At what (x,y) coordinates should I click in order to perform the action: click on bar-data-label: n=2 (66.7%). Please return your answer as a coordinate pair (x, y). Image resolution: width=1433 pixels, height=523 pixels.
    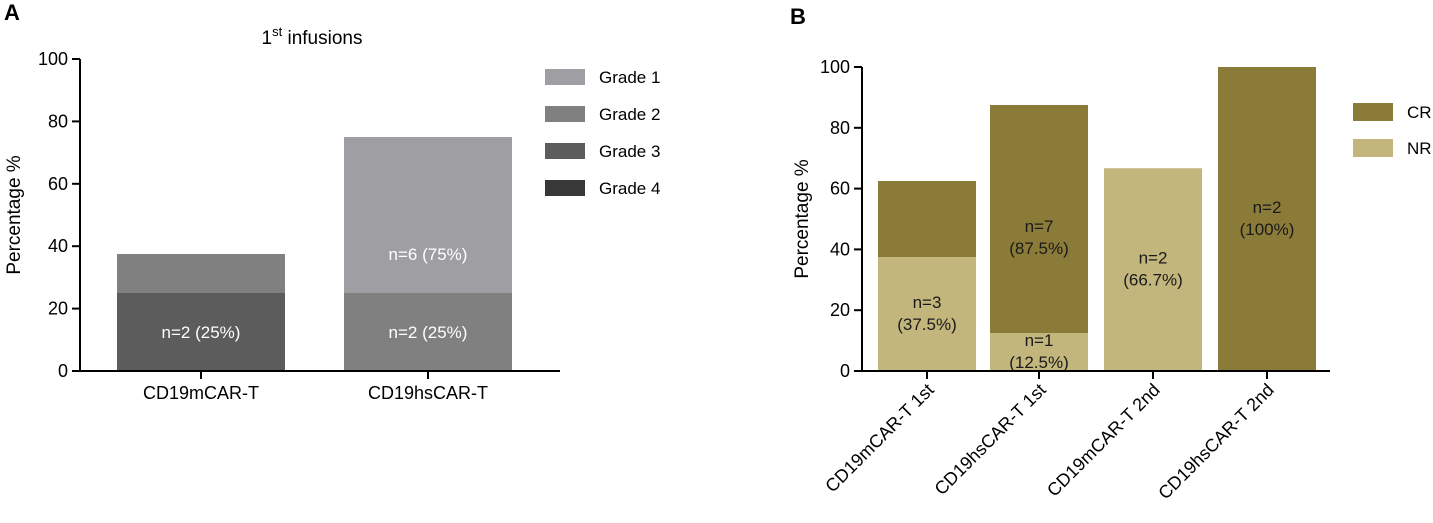
    Looking at the image, I should click on (1153, 269).